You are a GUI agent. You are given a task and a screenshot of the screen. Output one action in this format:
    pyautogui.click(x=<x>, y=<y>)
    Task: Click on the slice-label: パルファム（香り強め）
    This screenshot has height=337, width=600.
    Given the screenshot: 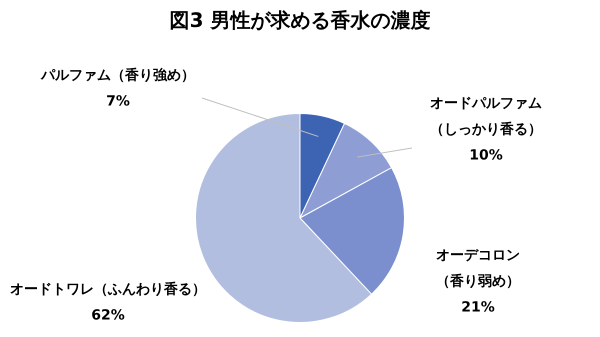 What is the action you would take?
    pyautogui.click(x=117, y=76)
    